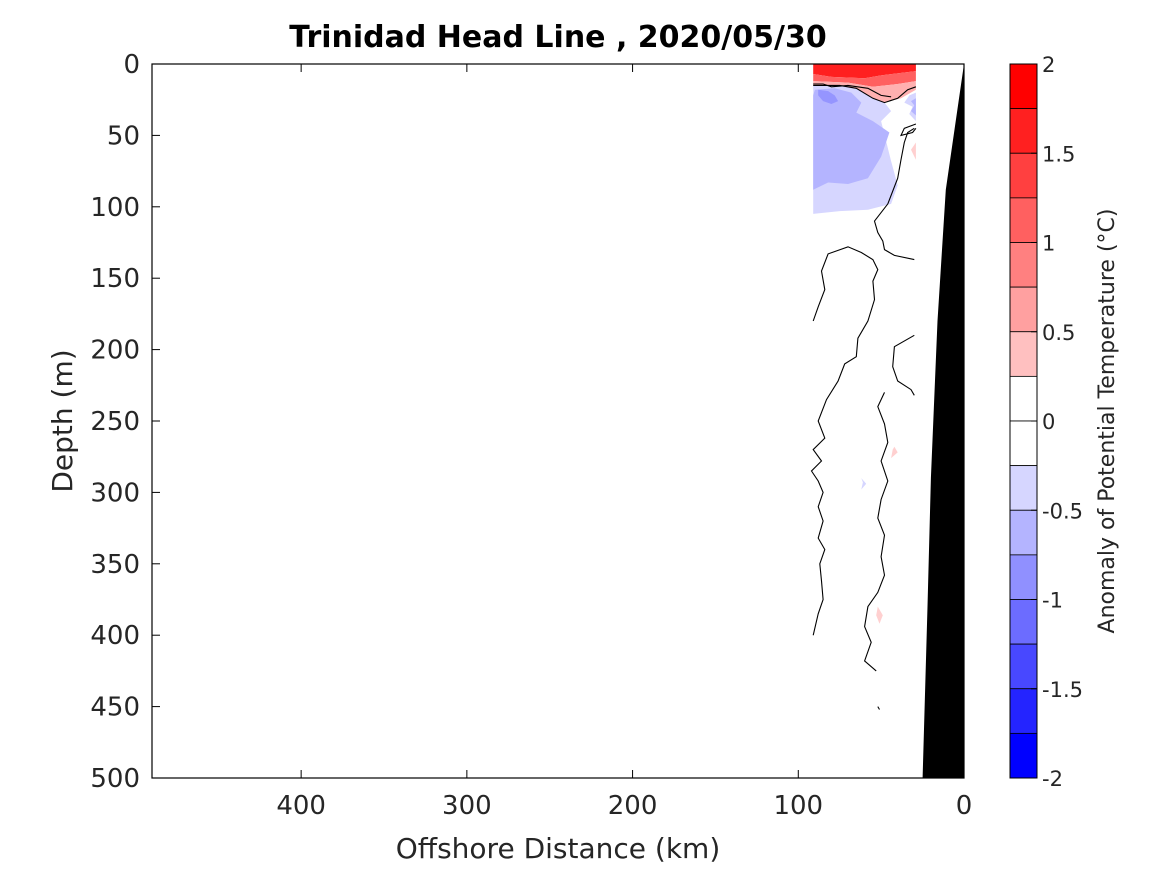  Describe the element at coordinates (115, 779) in the screenshot. I see `y-tick-label-10: 500` at that location.